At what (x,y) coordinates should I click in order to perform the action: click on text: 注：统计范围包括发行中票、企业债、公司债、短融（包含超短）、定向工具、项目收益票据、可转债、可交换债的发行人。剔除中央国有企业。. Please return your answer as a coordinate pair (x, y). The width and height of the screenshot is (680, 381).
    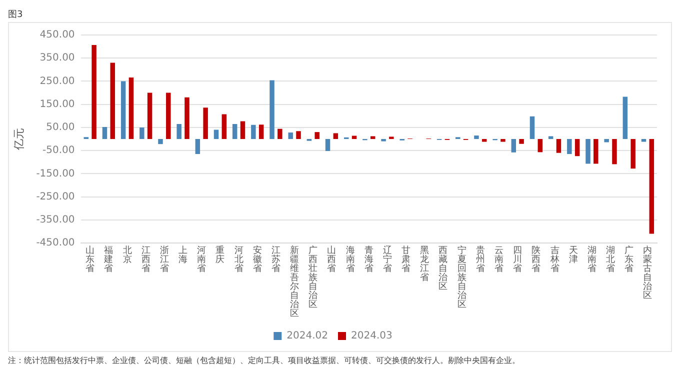
    Looking at the image, I should click on (264, 360).